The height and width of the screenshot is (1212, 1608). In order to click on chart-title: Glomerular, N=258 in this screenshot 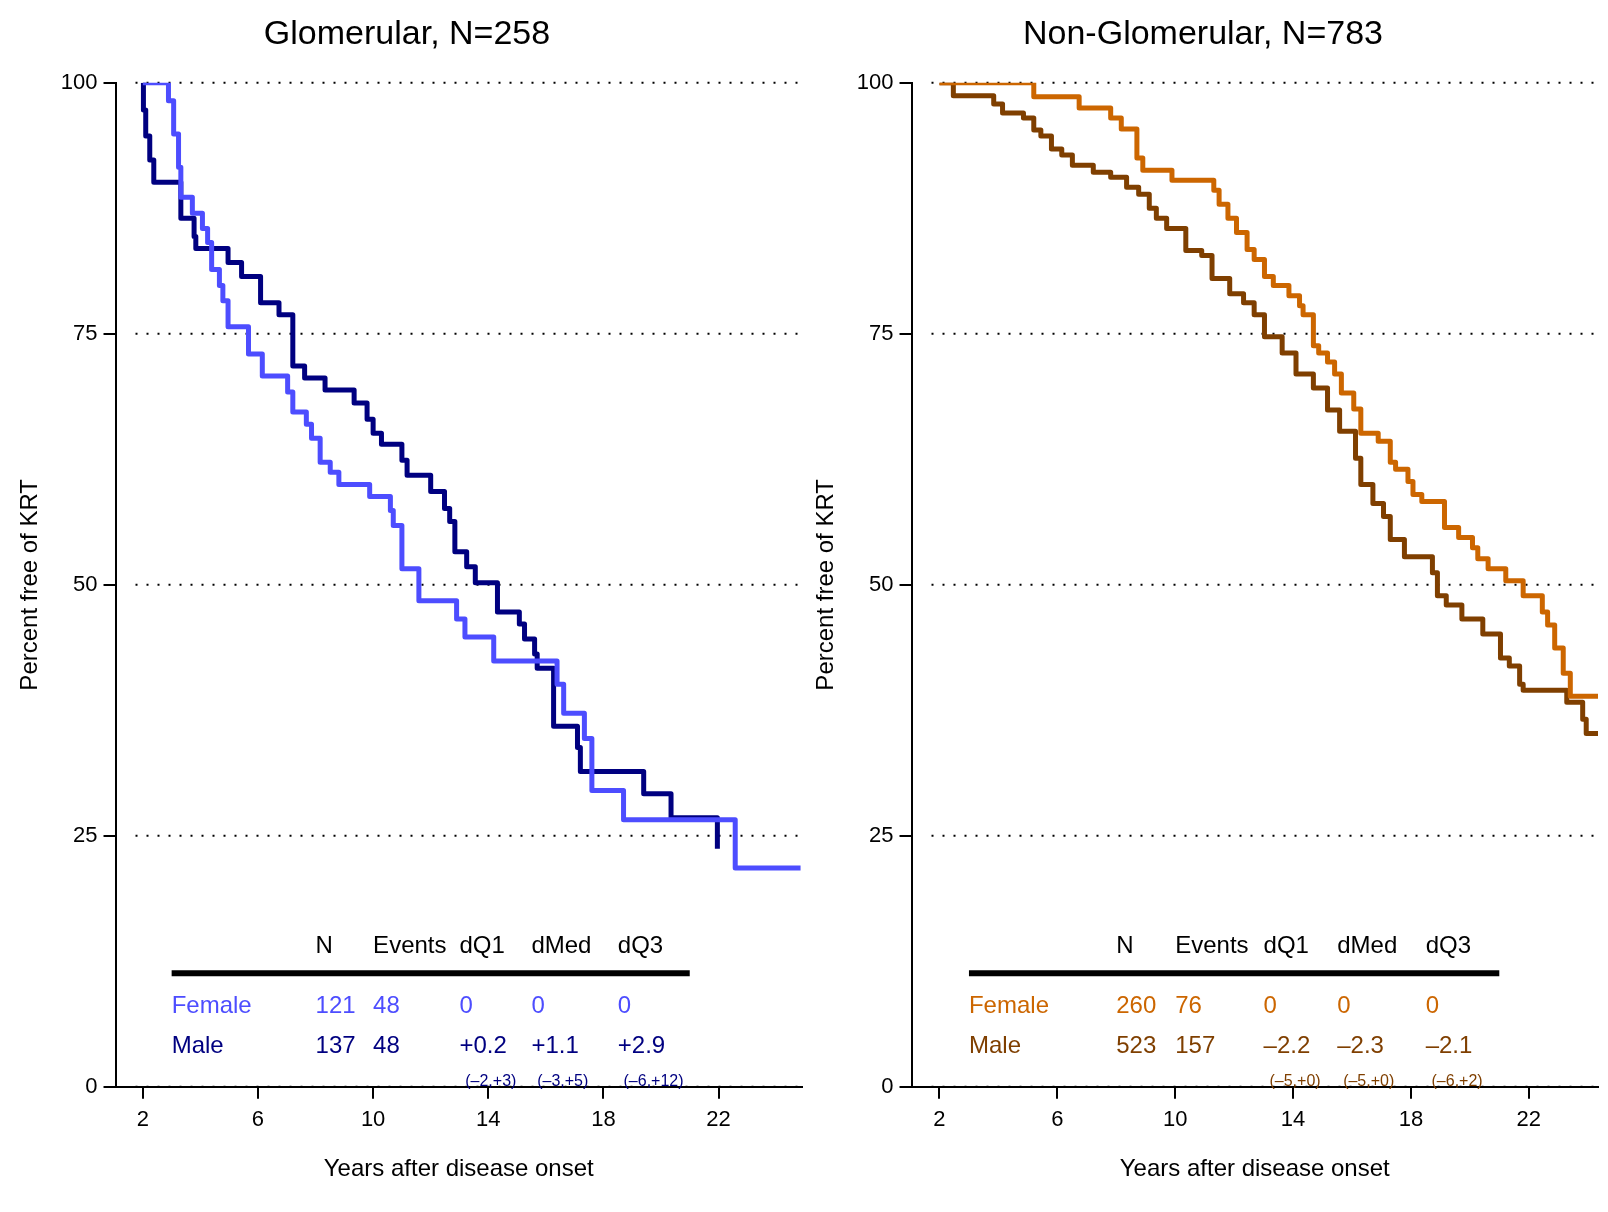, I will do `click(407, 31)`.